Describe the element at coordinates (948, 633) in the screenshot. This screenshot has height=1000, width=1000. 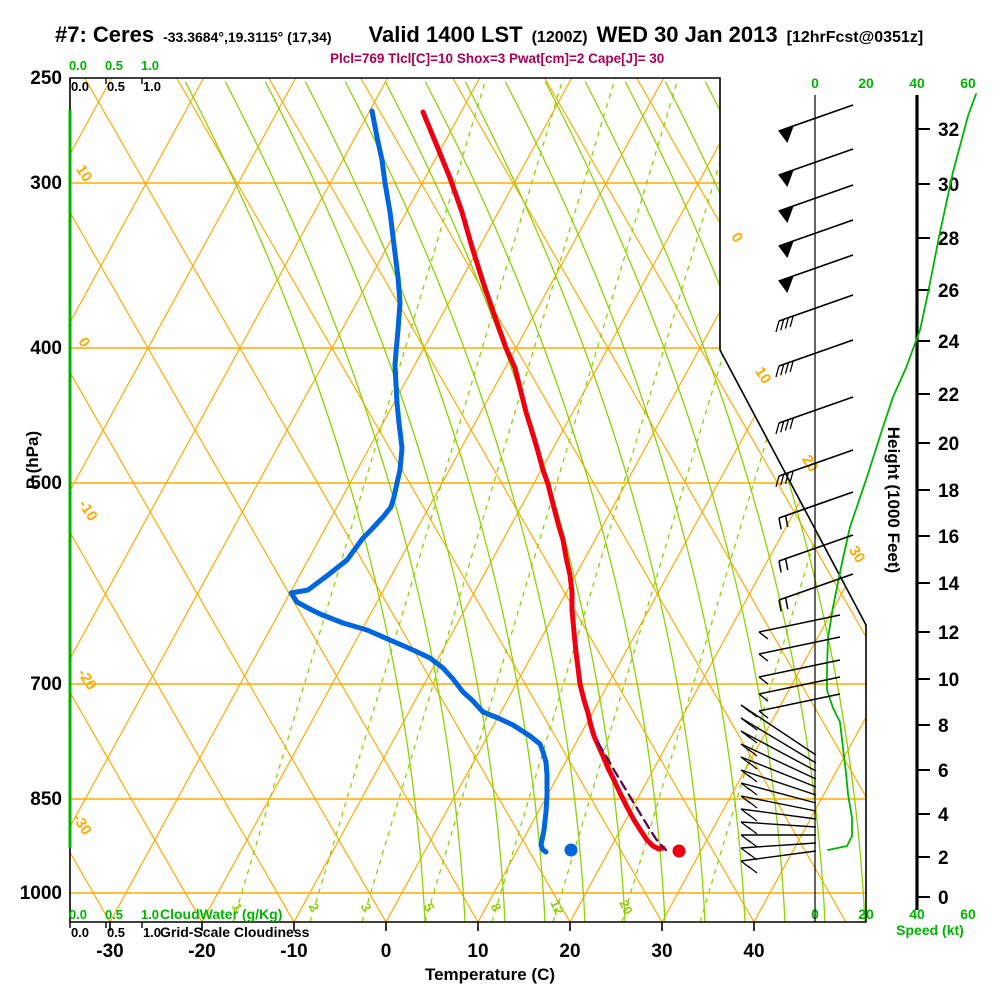
I see `height-tick-label: 12` at that location.